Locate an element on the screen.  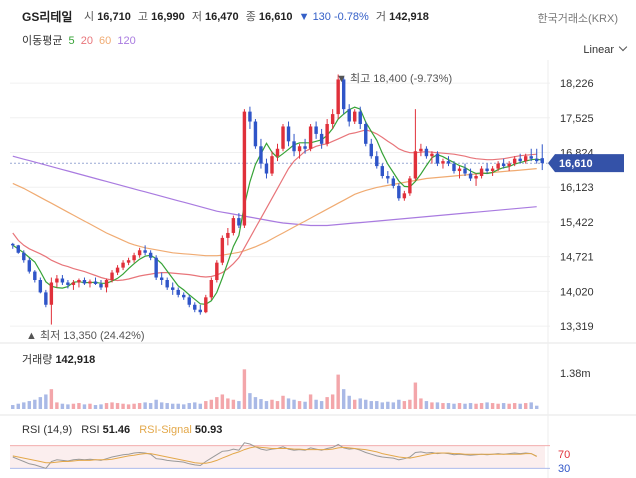
price-tick-label: 18,226 is located at coordinates (577, 84).